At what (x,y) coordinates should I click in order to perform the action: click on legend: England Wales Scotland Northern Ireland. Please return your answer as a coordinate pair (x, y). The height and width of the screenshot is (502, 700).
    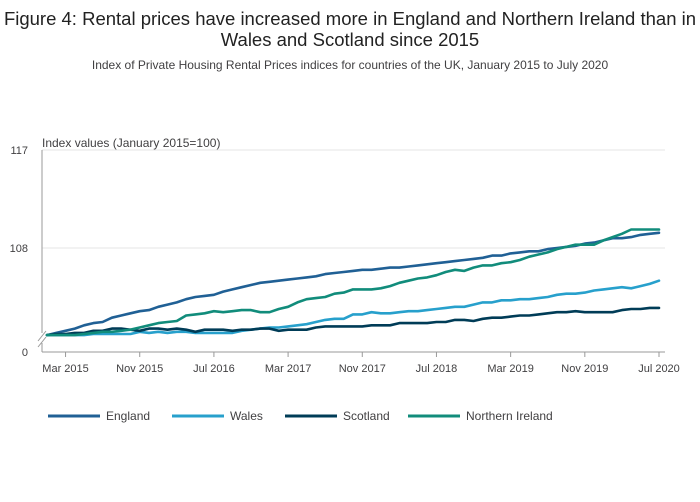
    Looking at the image, I should click on (300, 416).